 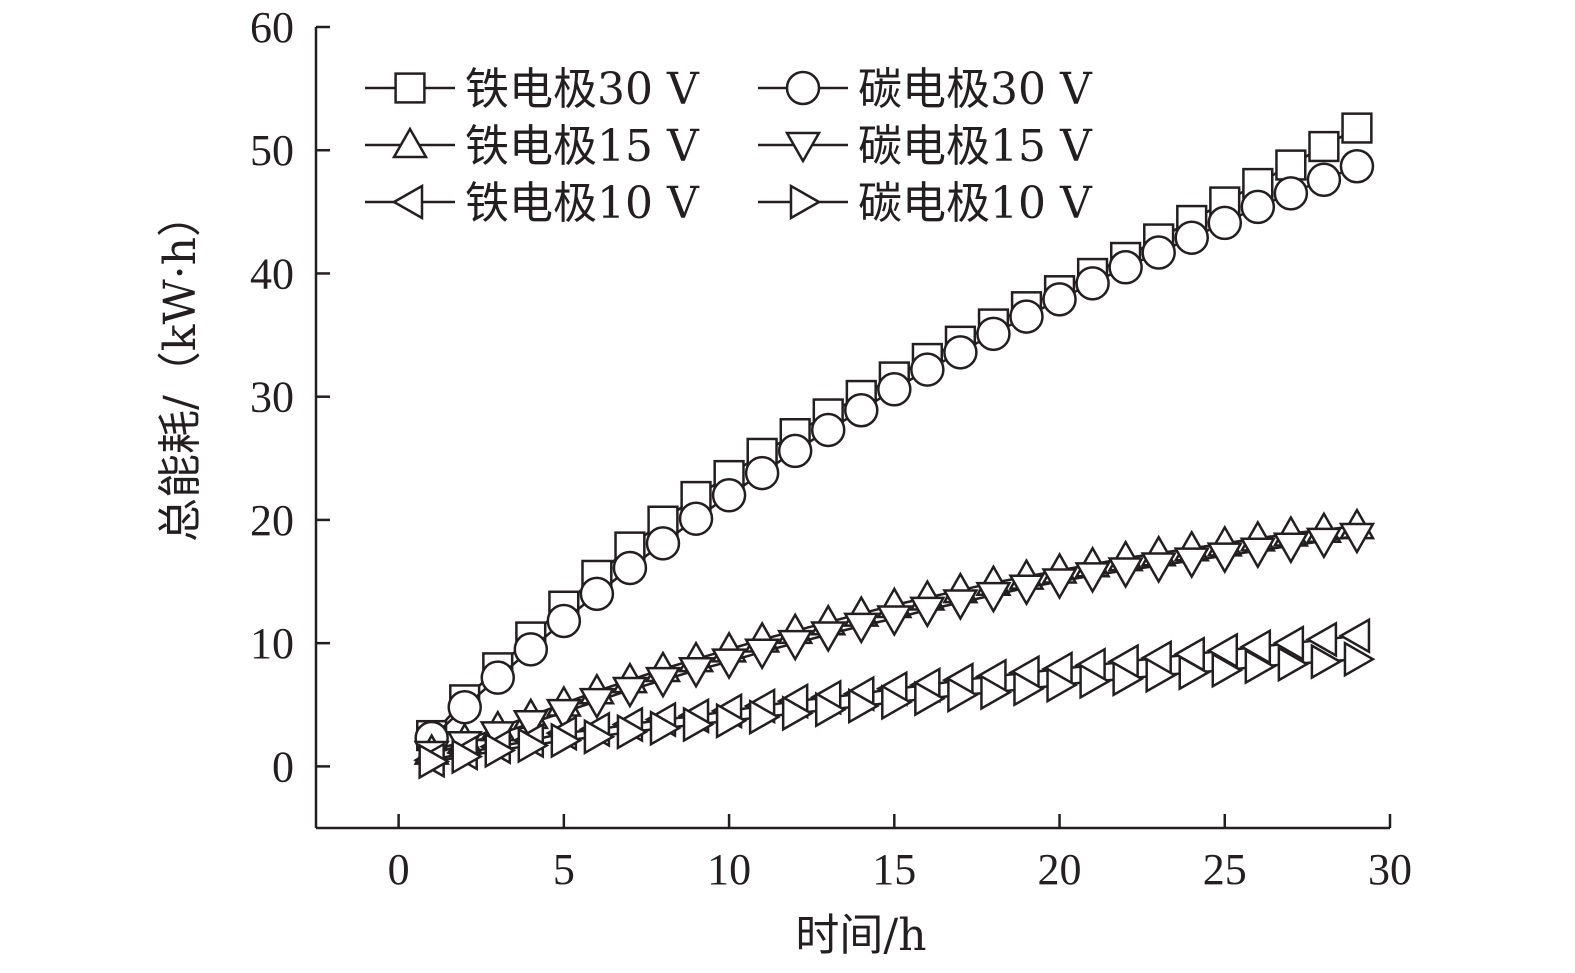 I want to click on legend-item: 铁电极30 V, so click(x=532, y=89).